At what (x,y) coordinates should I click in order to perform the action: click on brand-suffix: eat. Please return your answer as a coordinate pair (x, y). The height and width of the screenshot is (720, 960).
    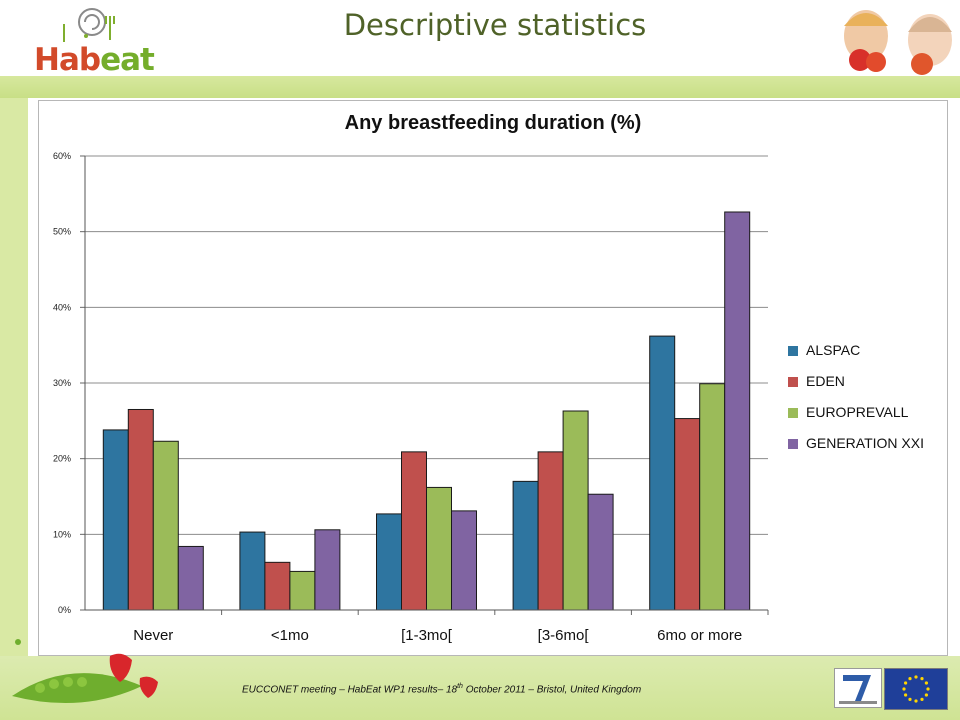
    Looking at the image, I should click on (127, 60).